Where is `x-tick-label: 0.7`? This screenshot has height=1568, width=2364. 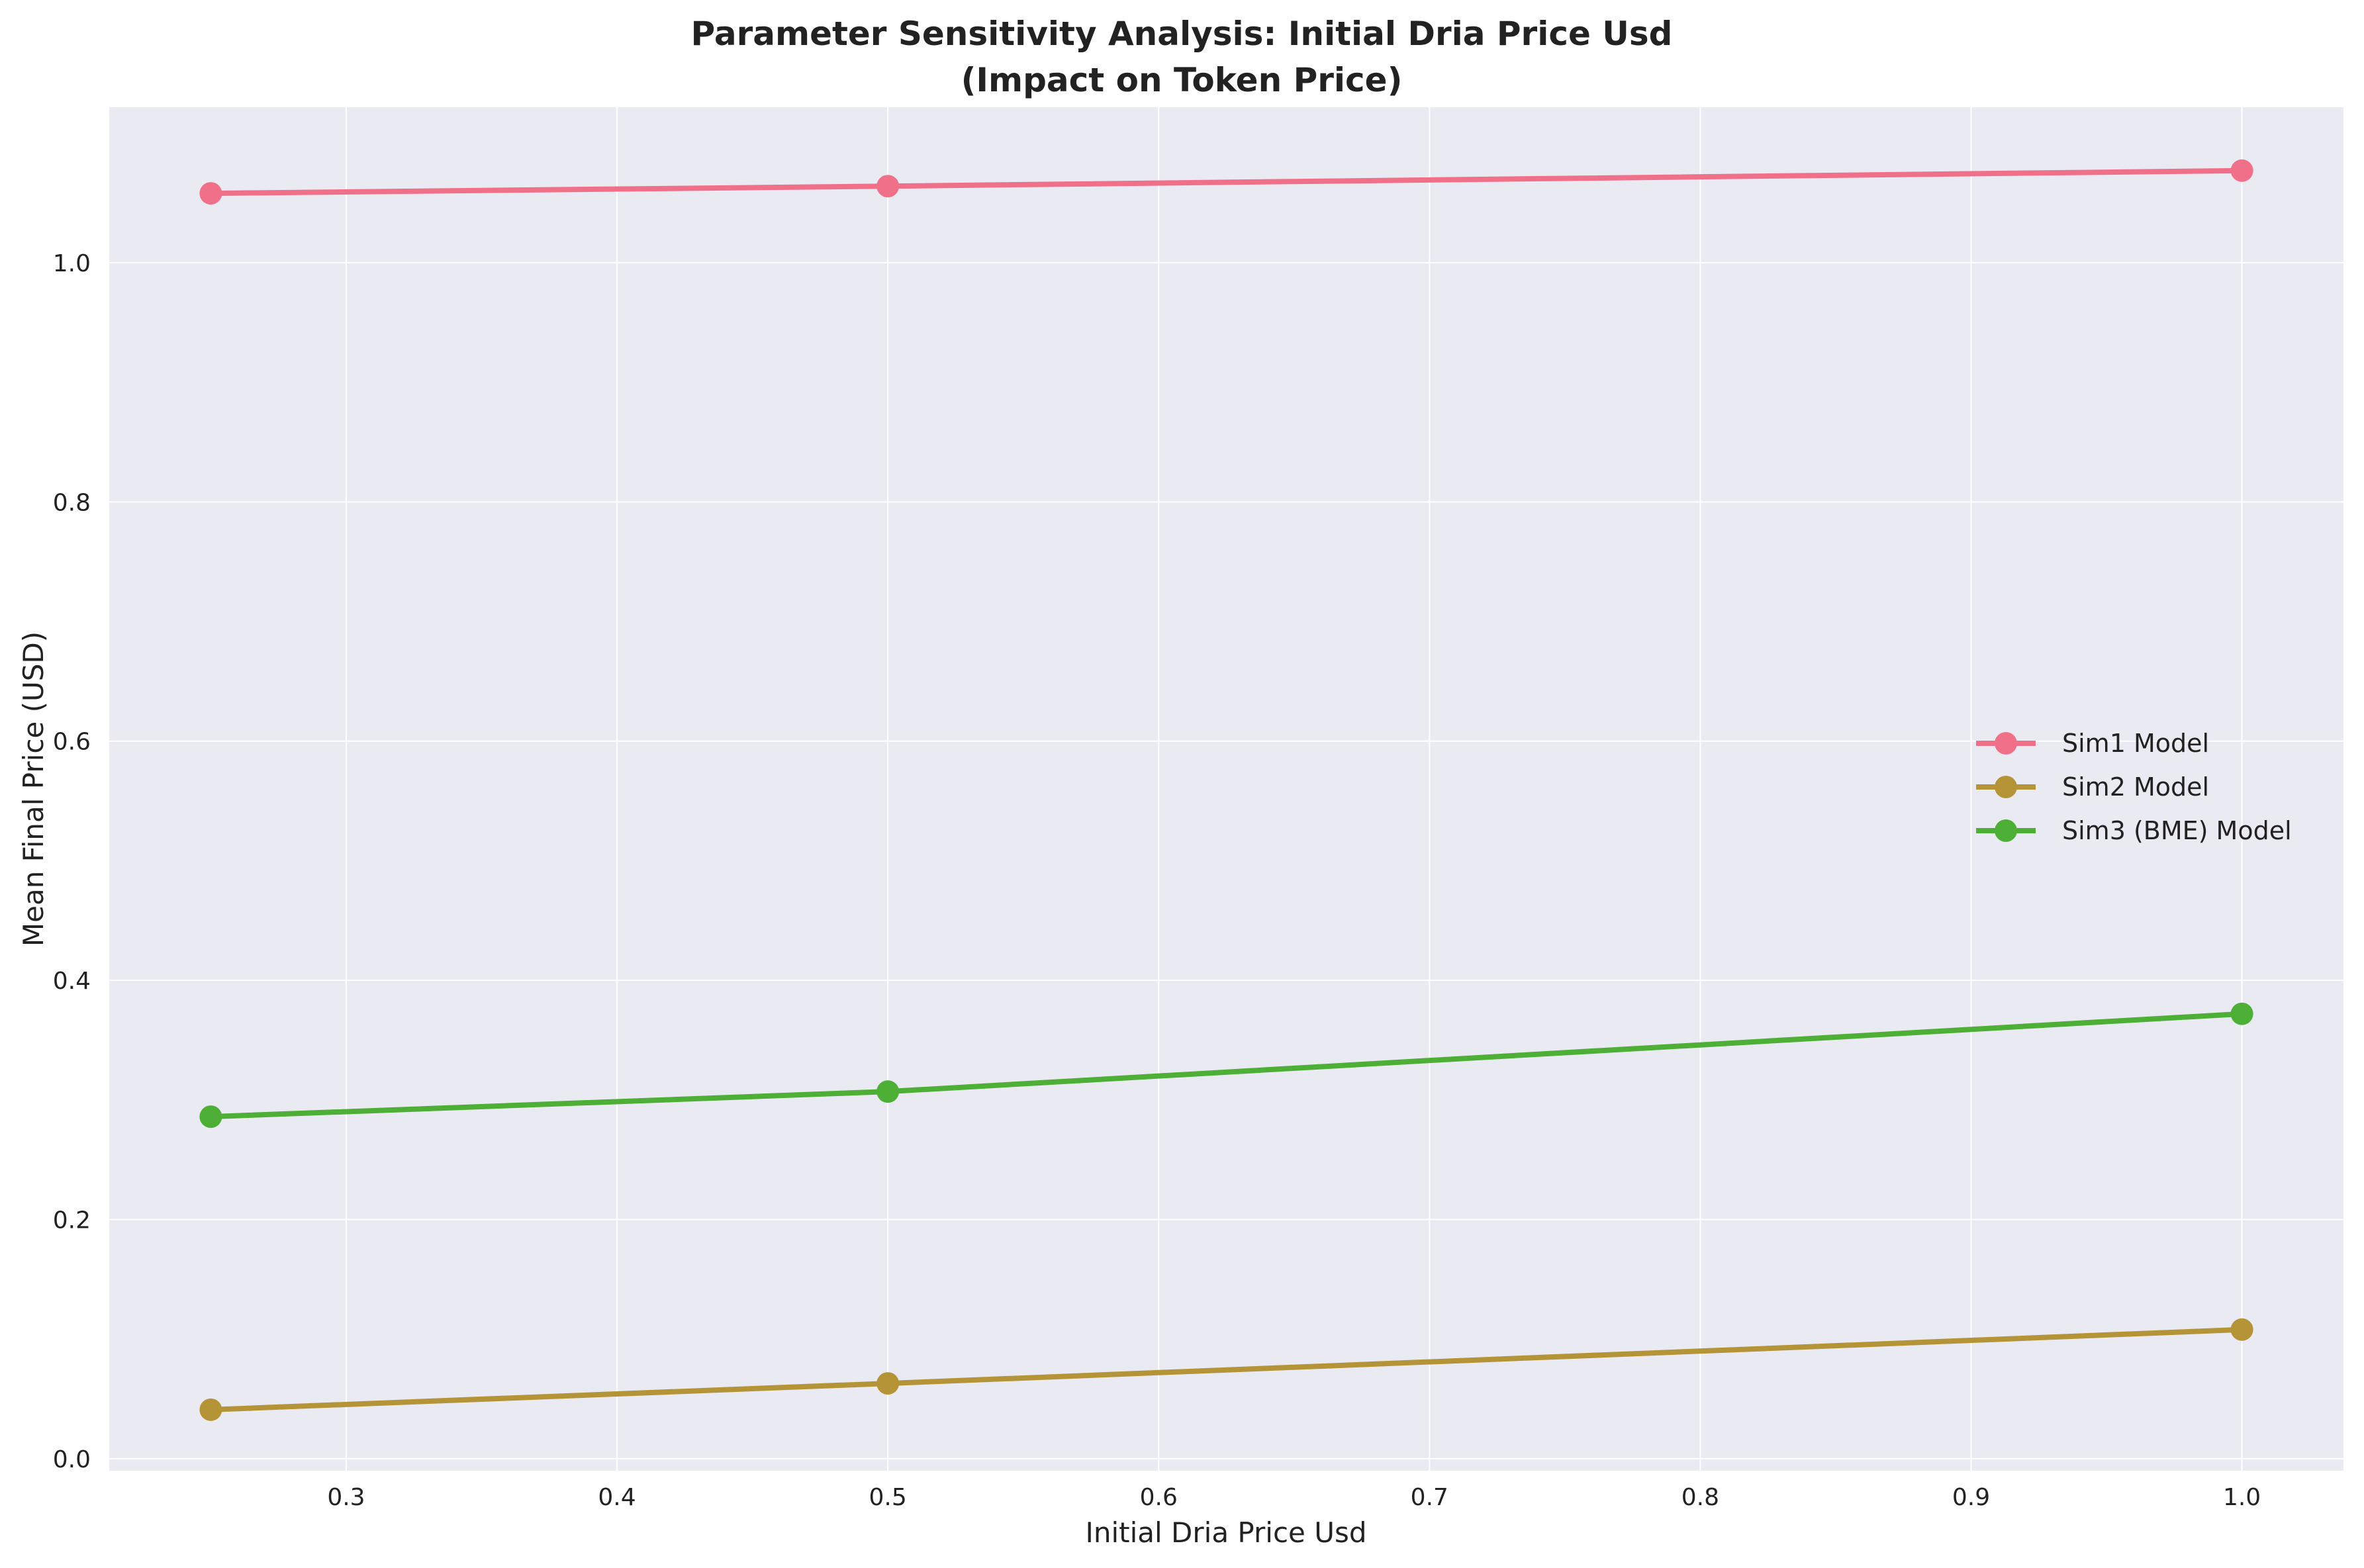
x-tick-label: 0.7 is located at coordinates (1429, 1497).